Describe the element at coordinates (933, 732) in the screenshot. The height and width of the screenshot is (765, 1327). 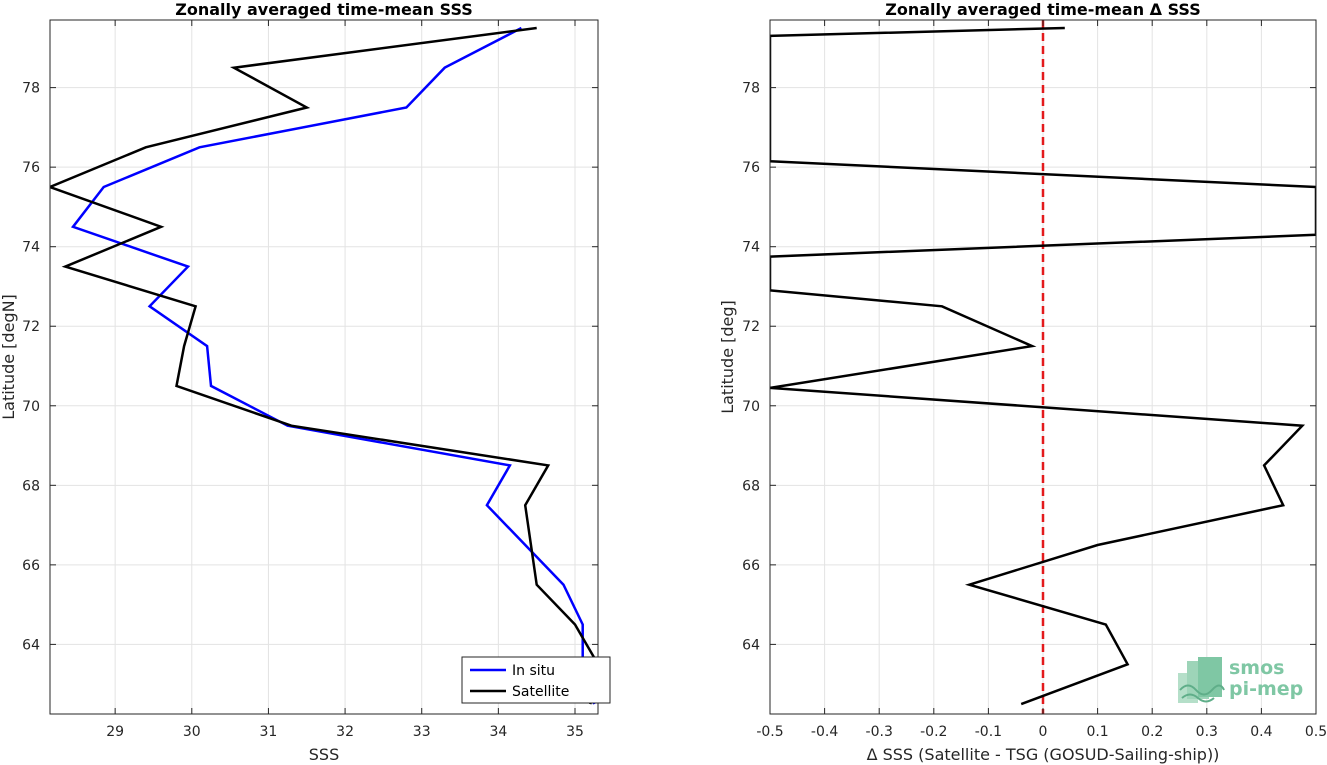
I see `x-tick-label: -0.2` at that location.